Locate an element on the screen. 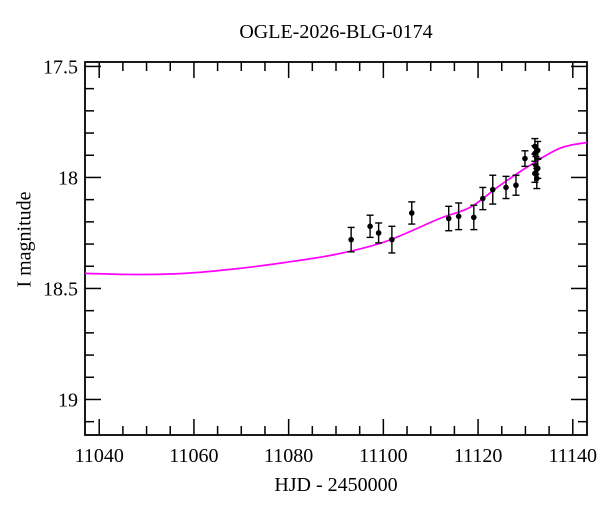 The image size is (600, 512). x-tick-label: 11140 is located at coordinates (573, 456).